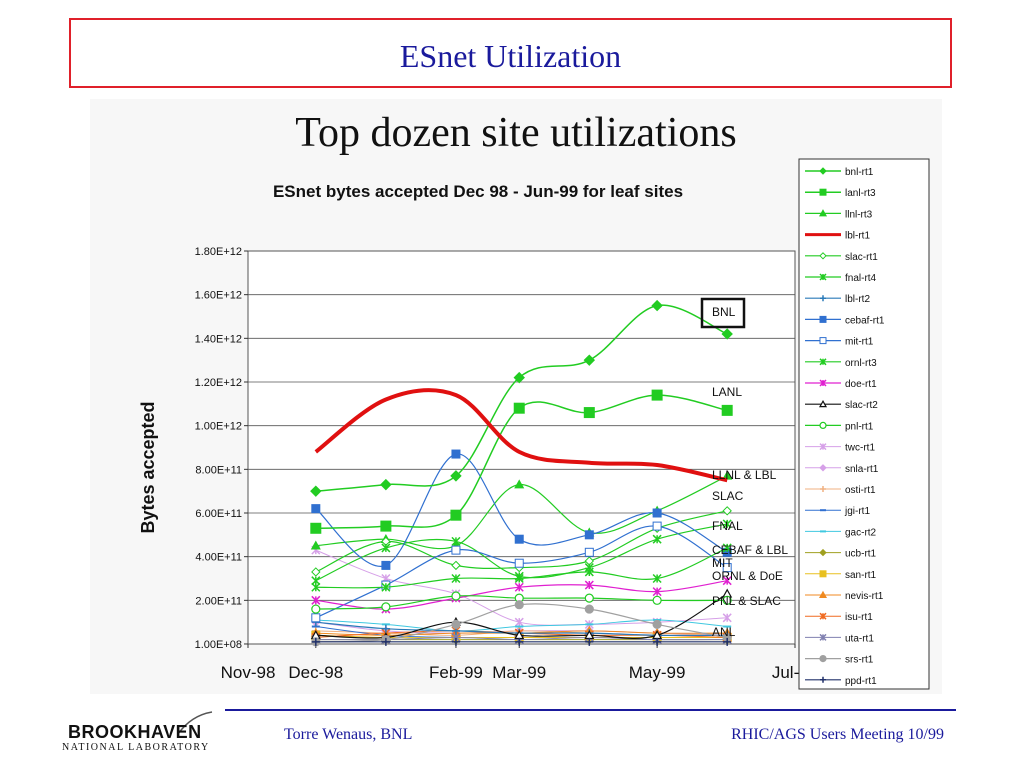  I want to click on logo-wordmark: BROOKHAVEN, so click(135, 732).